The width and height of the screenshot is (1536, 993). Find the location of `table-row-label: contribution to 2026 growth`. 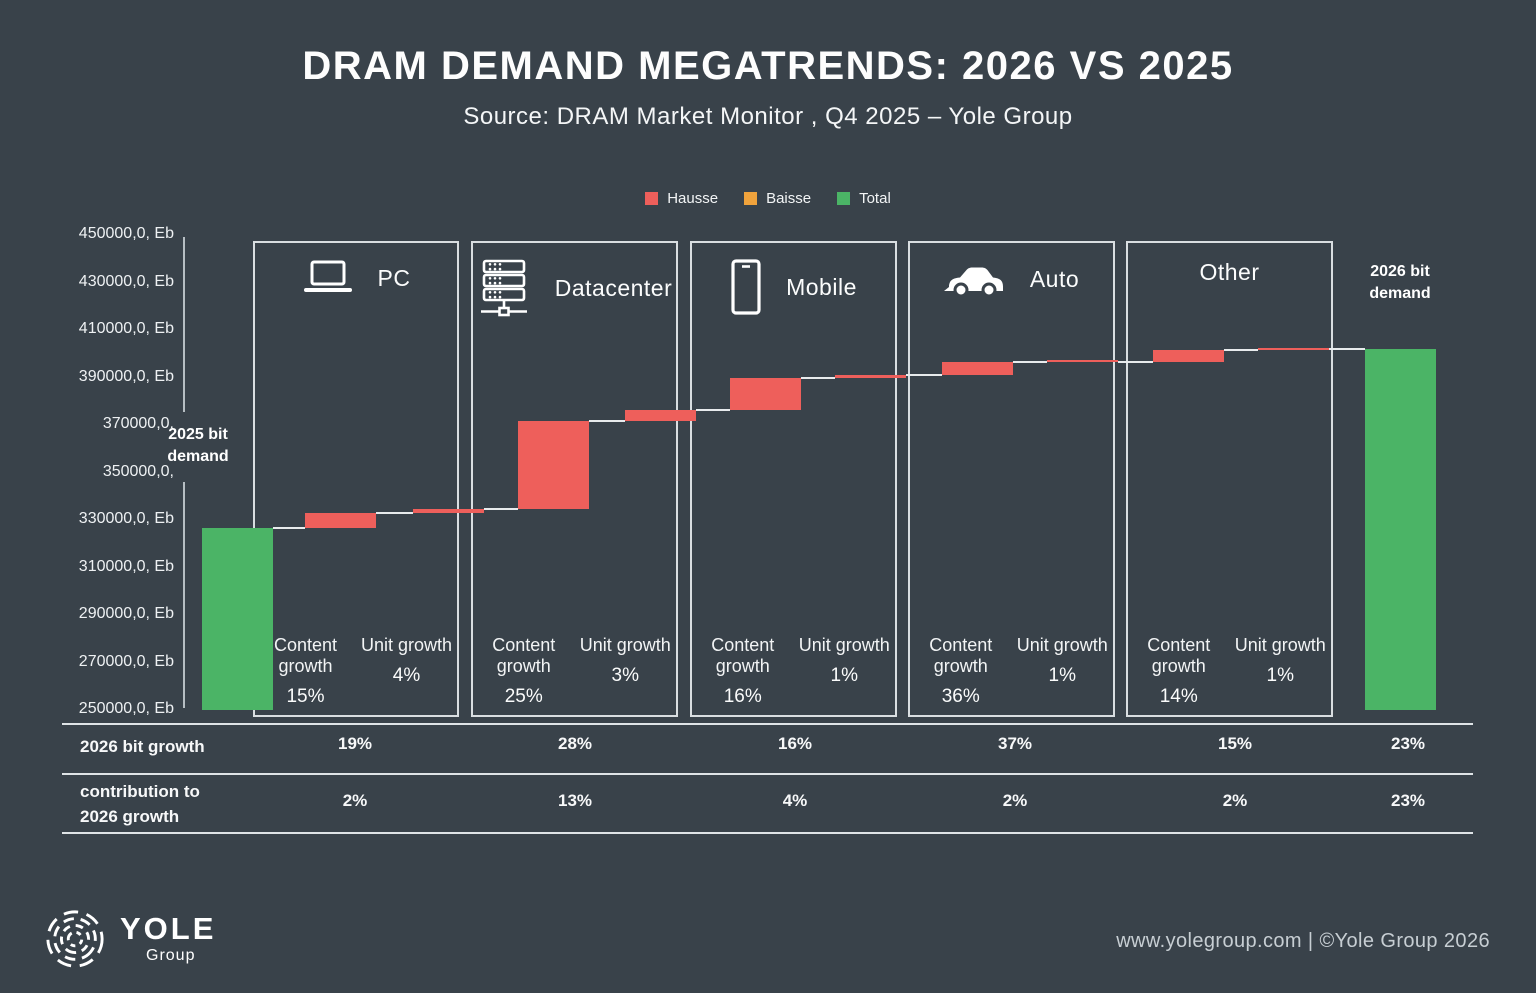

table-row-label: contribution to 2026 growth is located at coordinates (140, 804).